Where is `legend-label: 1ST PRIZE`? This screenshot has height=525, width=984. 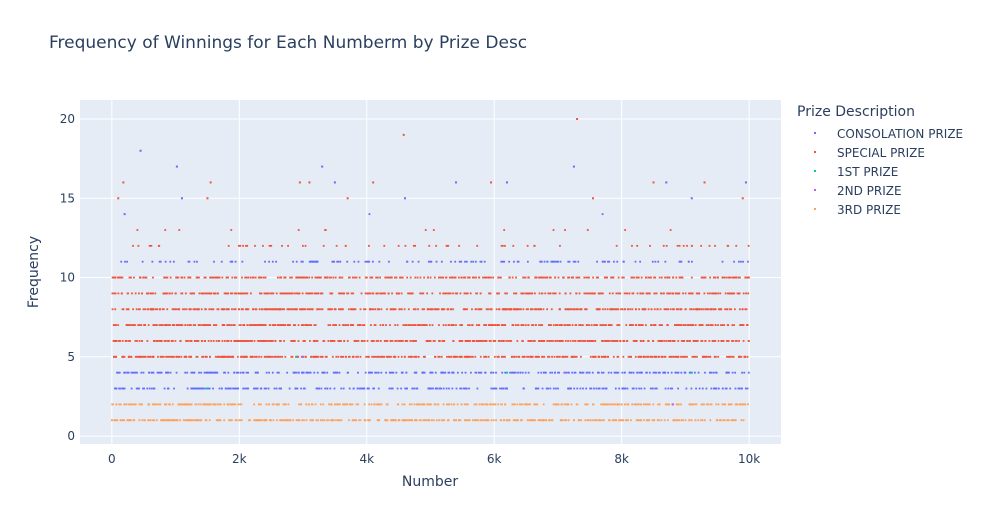
legend-label: 1ST PRIZE is located at coordinates (868, 171).